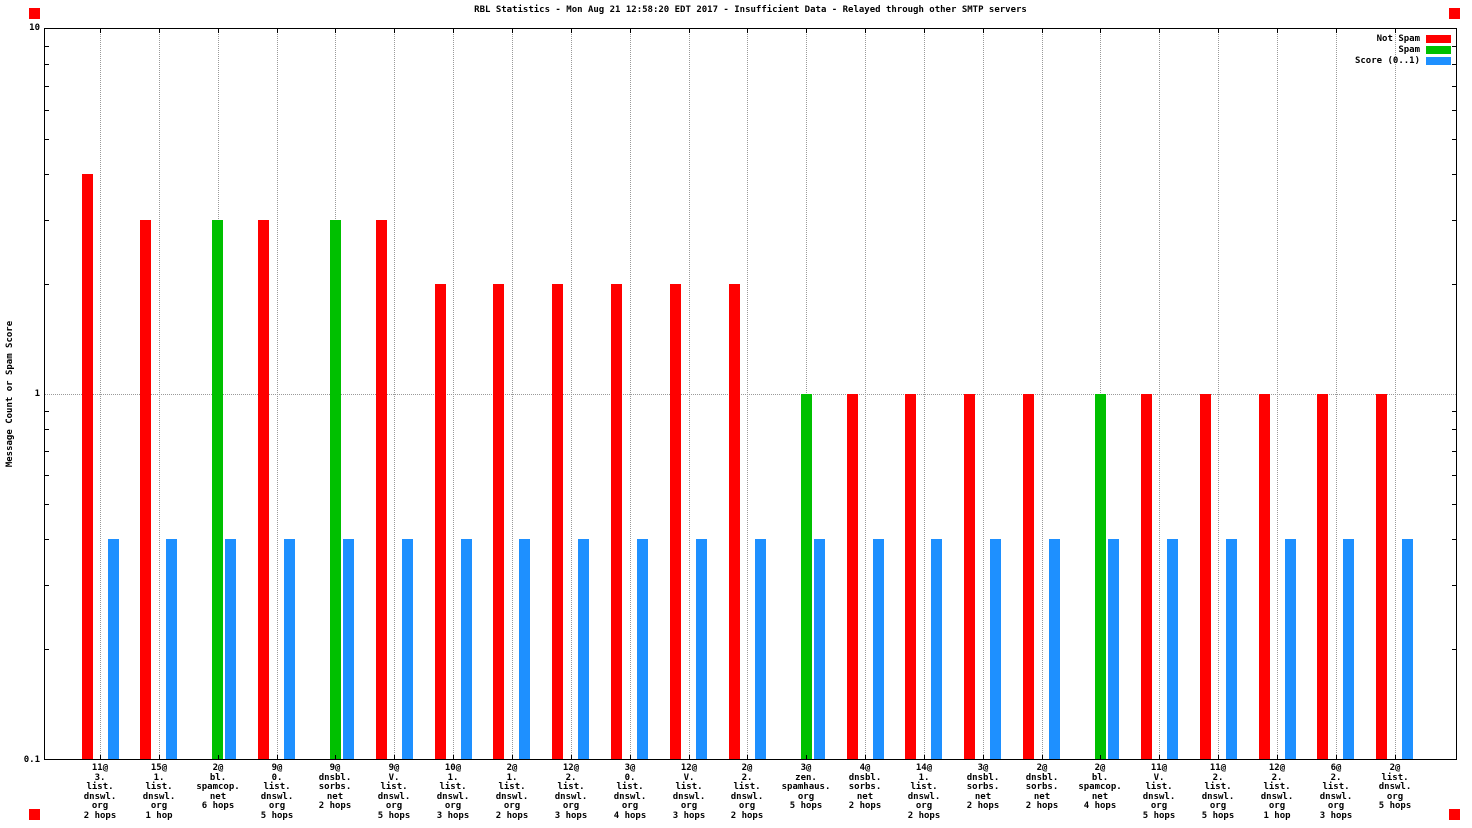  What do you see at coordinates (1398, 38) in the screenshot?
I see `legend-label: Not Spam` at bounding box center [1398, 38].